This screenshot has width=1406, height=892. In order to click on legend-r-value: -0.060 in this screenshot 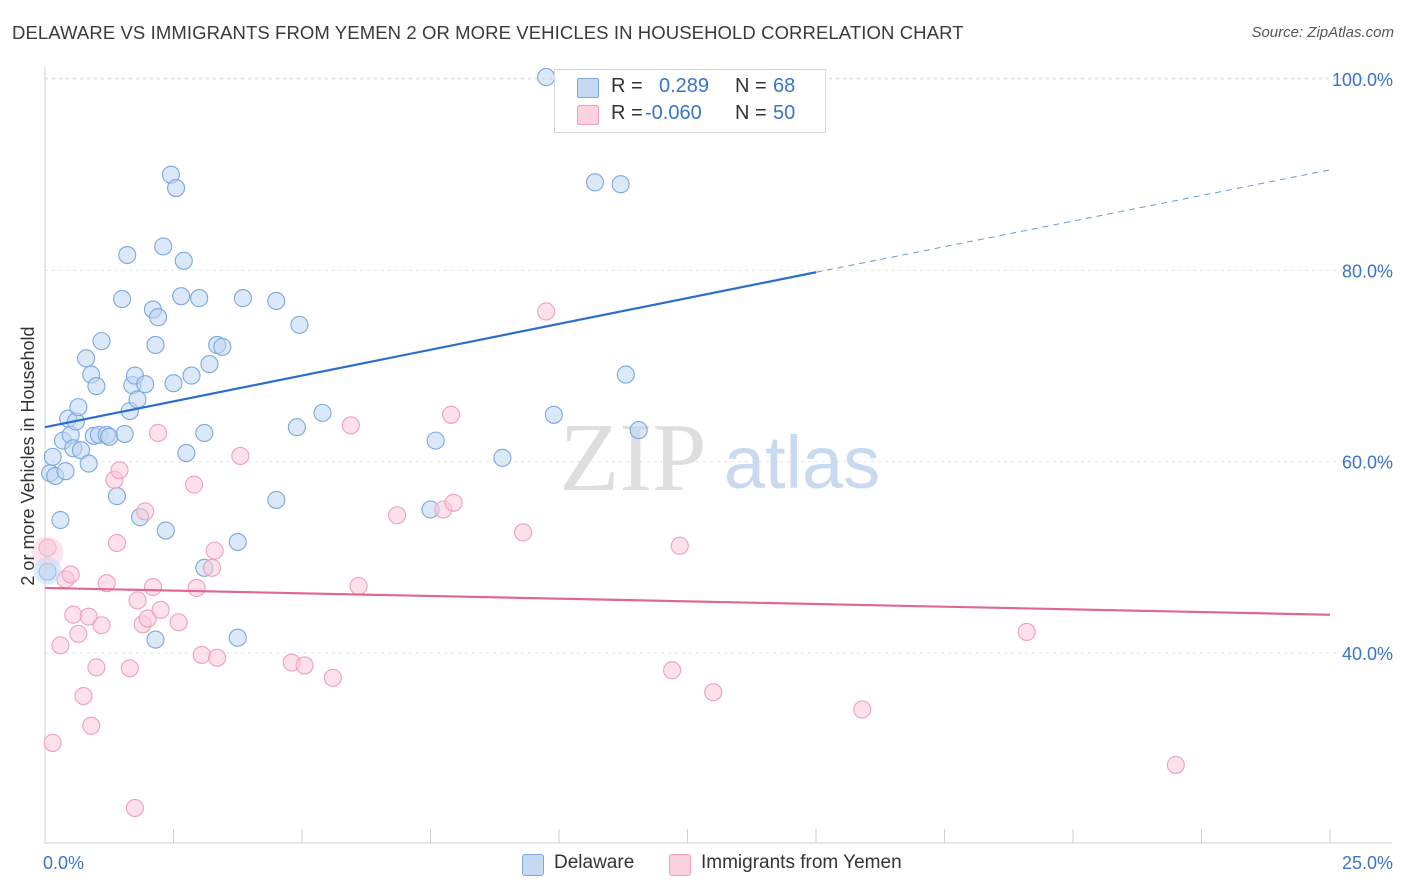, I will do `click(673, 113)`.